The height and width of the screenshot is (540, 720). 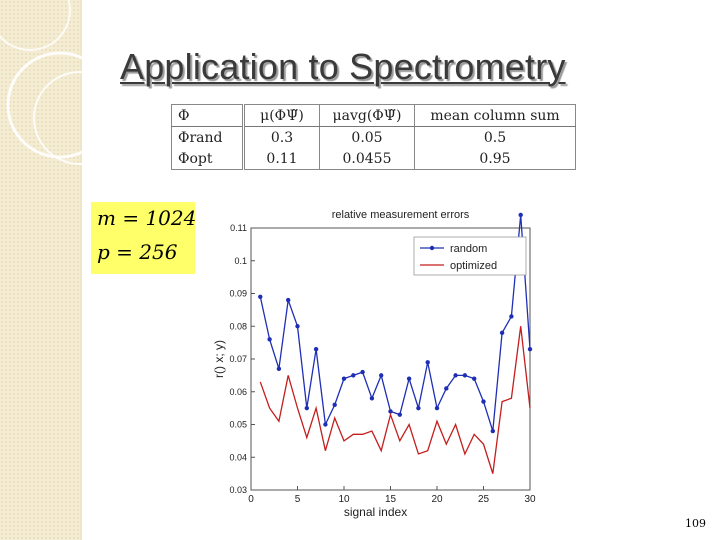 What do you see at coordinates (495, 137) in the screenshot?
I see `table-cell: 0.5` at bounding box center [495, 137].